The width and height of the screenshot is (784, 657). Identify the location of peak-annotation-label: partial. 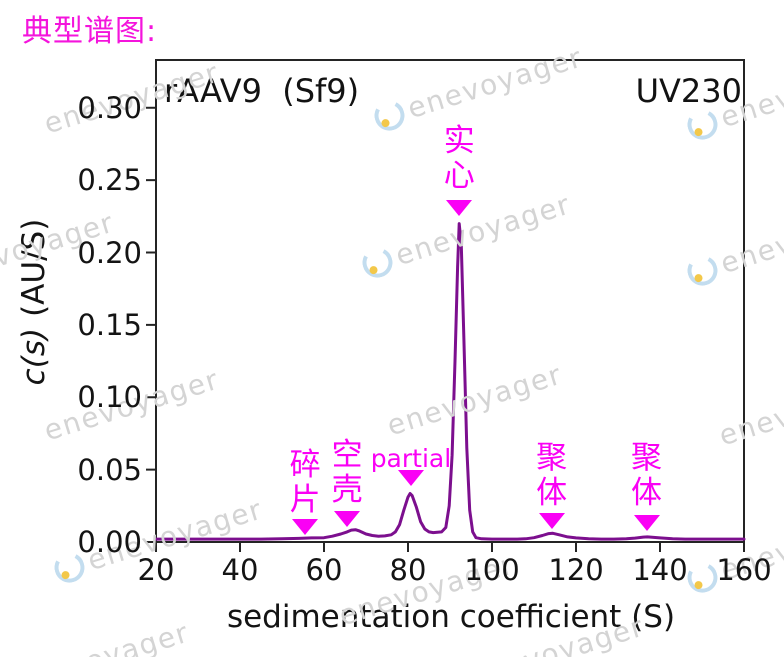
(411, 458).